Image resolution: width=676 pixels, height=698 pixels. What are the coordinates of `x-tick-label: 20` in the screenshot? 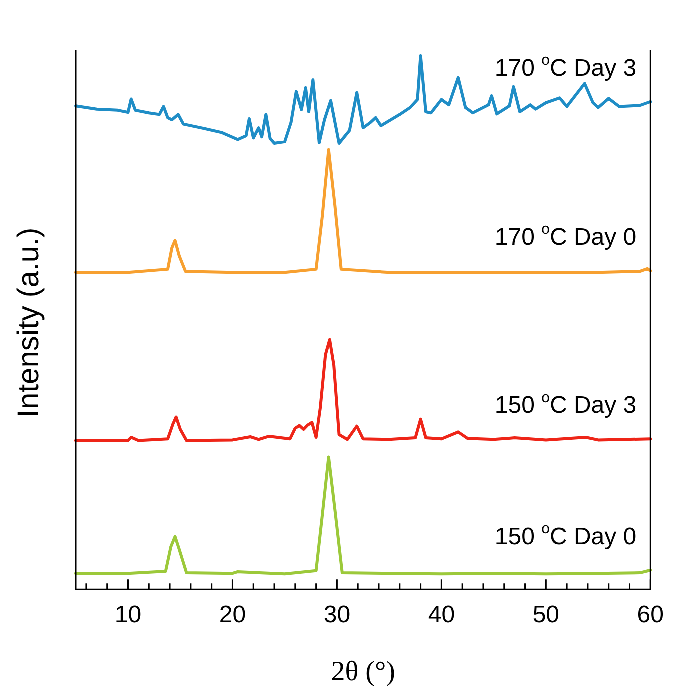 It's located at (232, 615).